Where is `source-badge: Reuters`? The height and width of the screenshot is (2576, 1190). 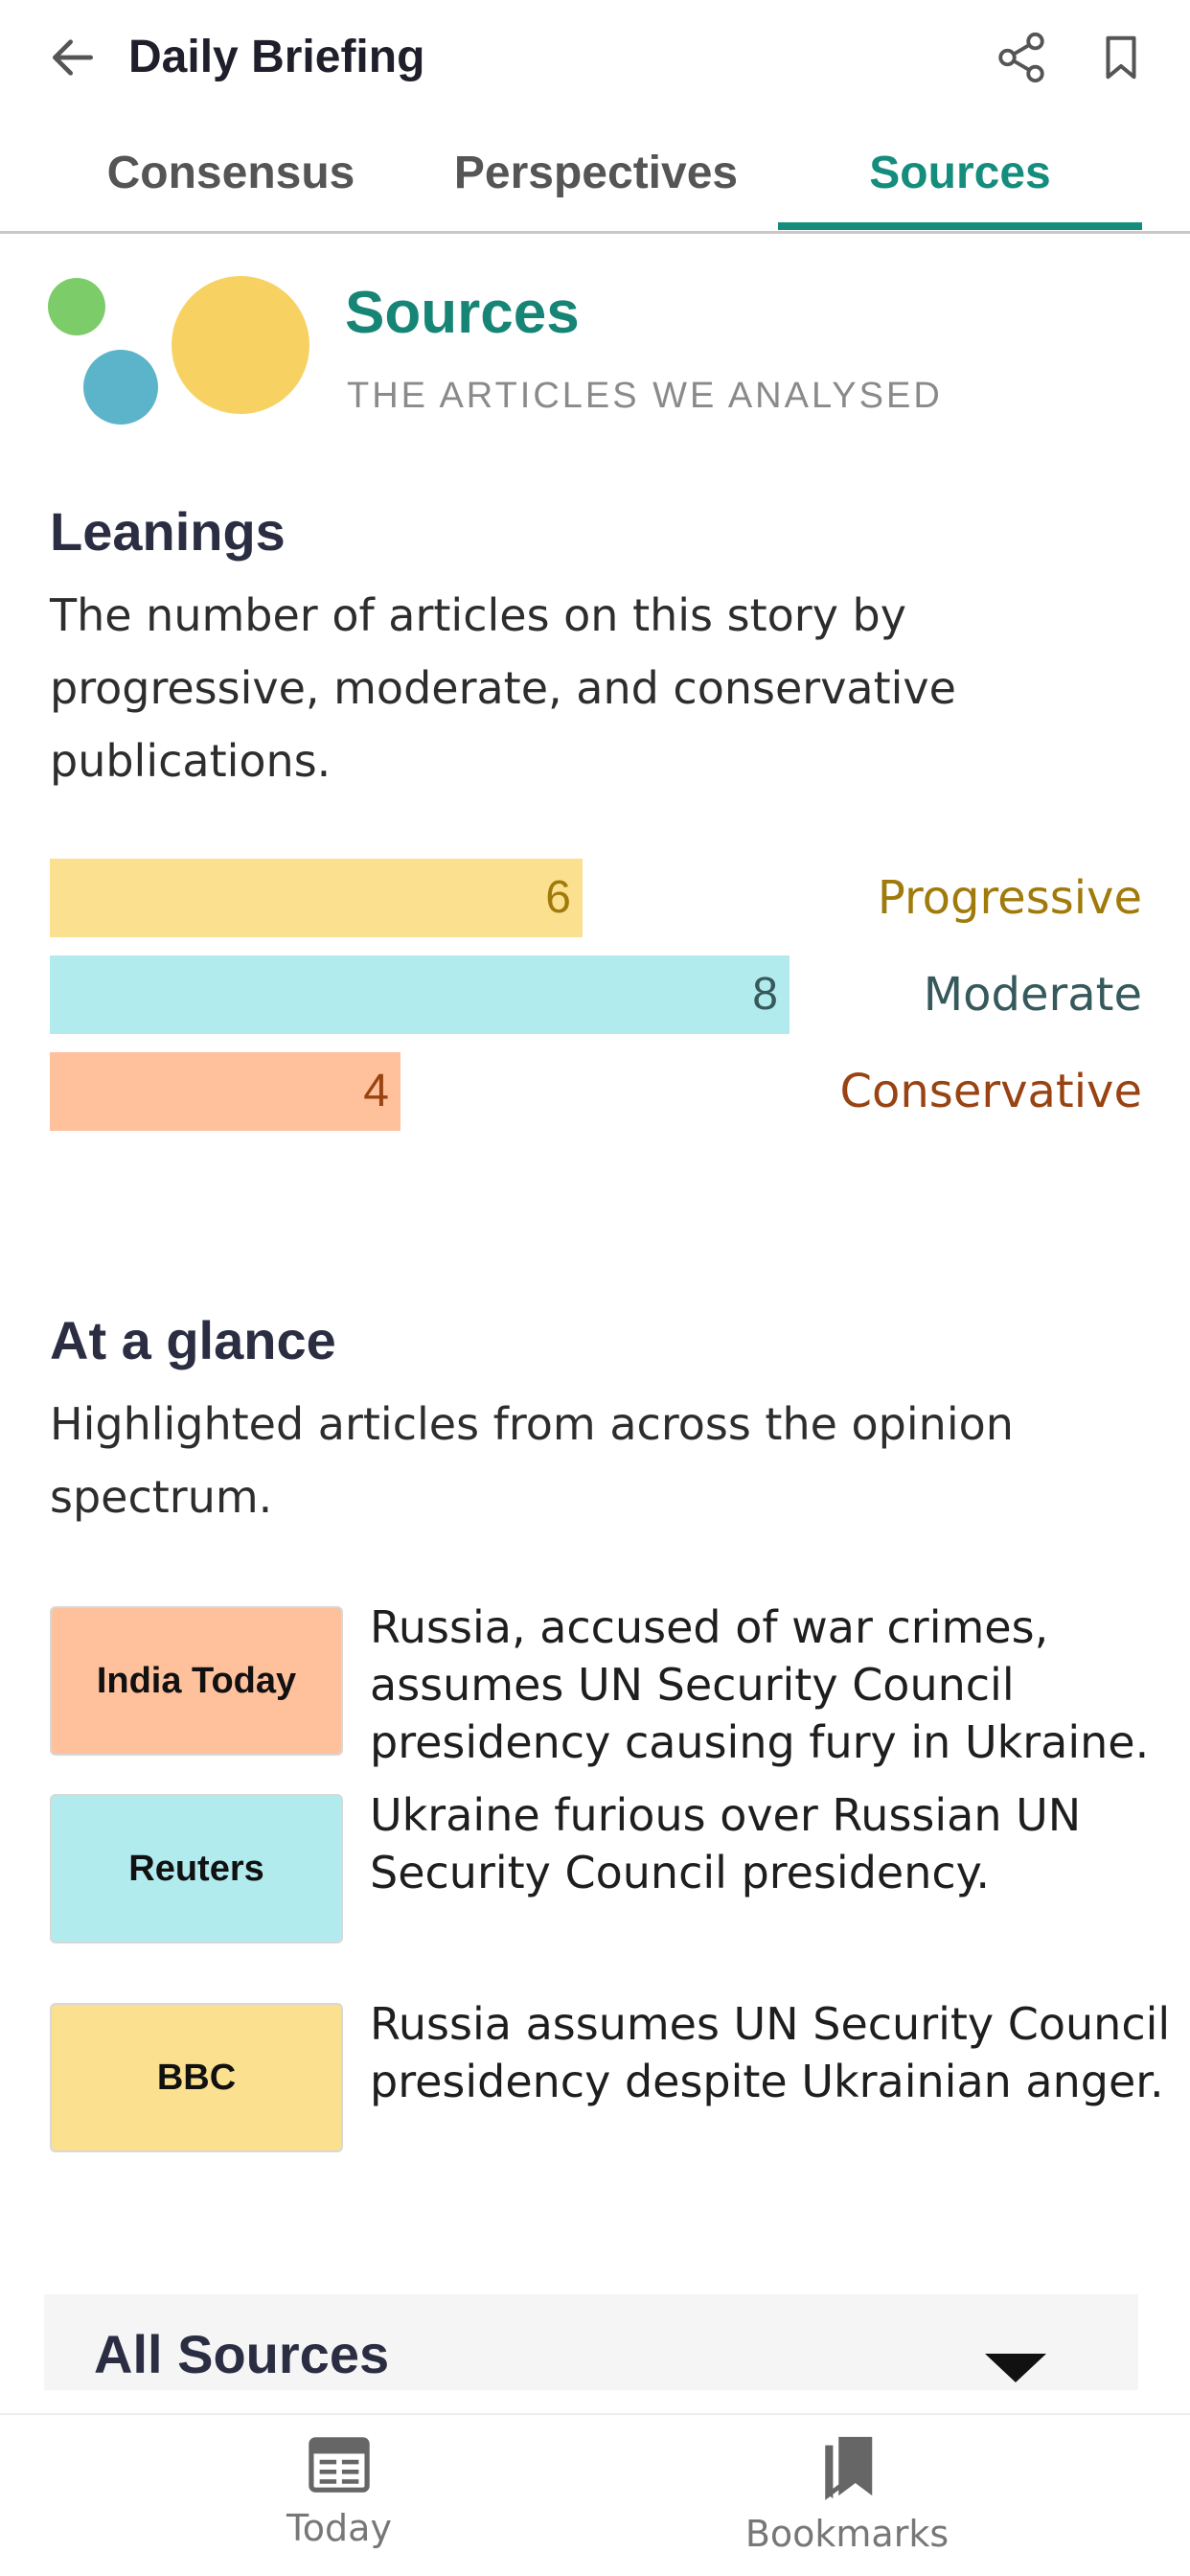
source-badge: Reuters is located at coordinates (197, 1869).